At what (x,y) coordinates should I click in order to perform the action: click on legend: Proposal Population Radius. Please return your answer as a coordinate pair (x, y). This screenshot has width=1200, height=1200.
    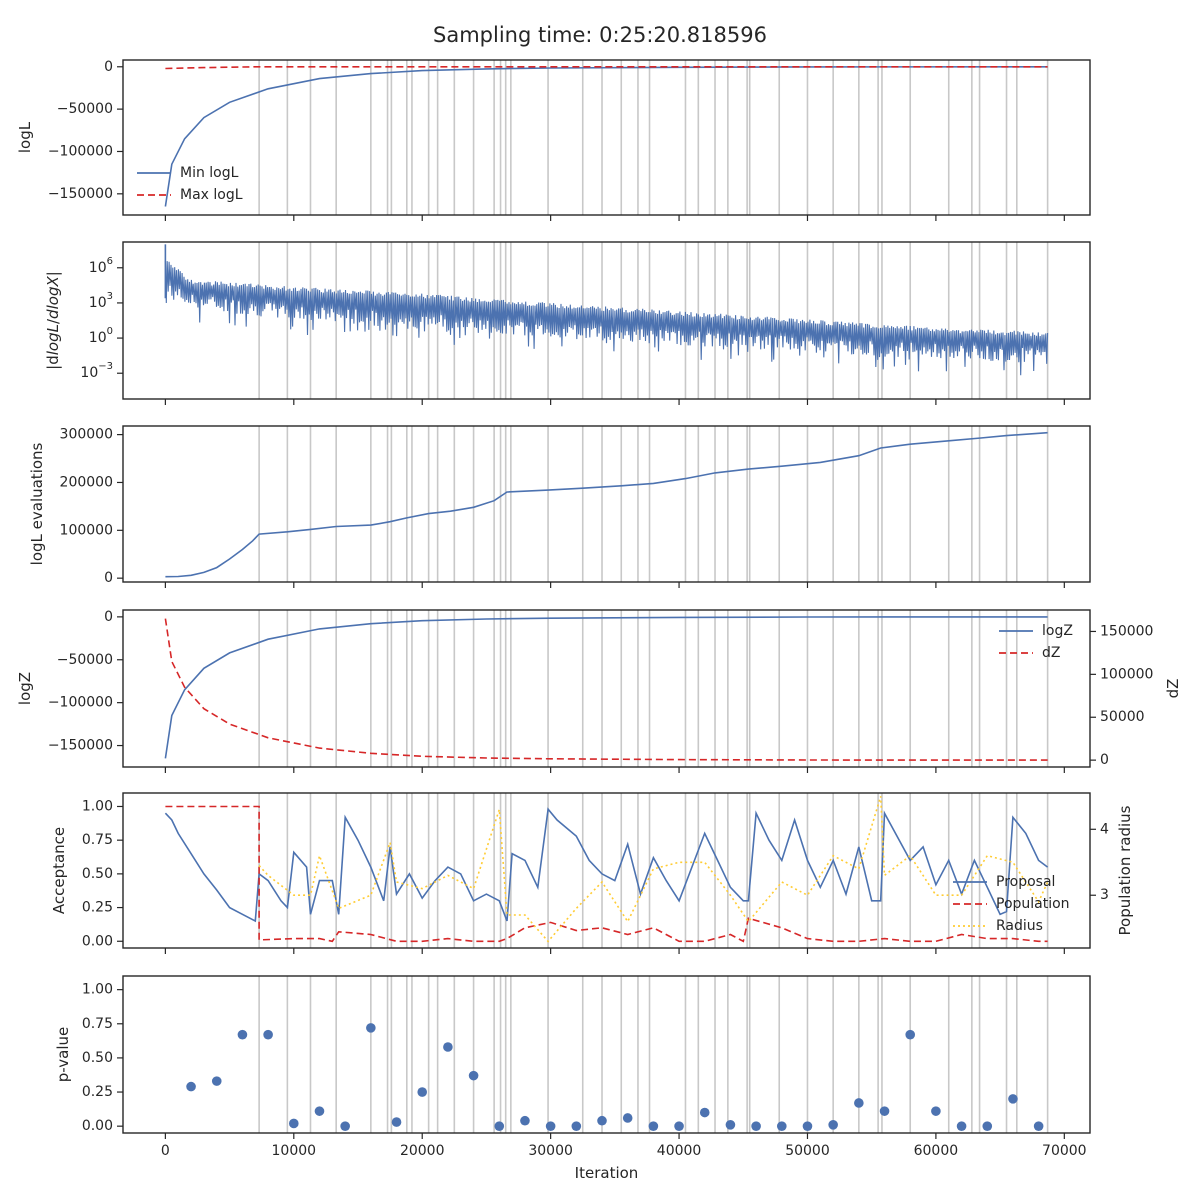
    Looking at the image, I should click on (1011, 904).